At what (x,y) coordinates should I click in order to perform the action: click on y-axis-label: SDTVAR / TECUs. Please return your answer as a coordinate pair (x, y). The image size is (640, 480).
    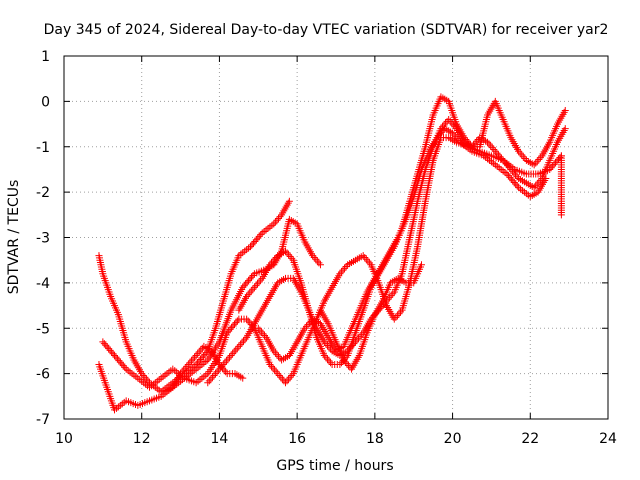
    Looking at the image, I should click on (14, 237).